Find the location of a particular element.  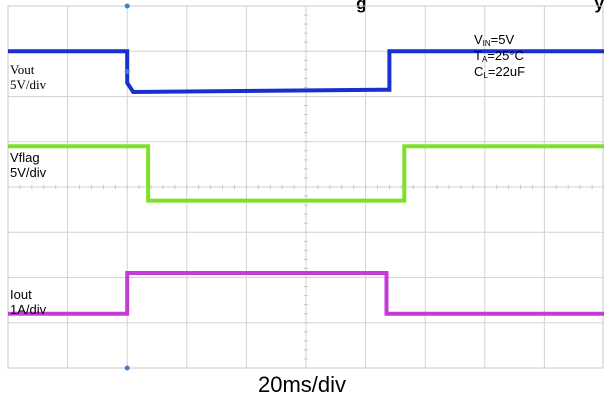

trigger-marker-top is located at coordinates (127, 6).